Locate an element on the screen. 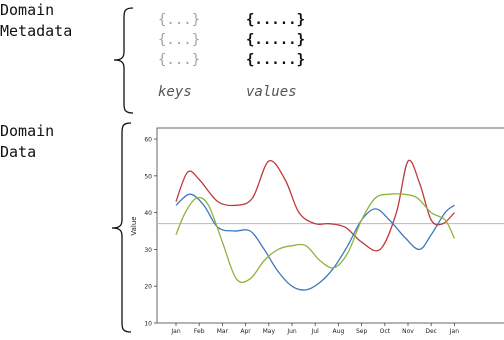 This screenshot has height=340, width=504. metadata-brace is located at coordinates (123, 60).